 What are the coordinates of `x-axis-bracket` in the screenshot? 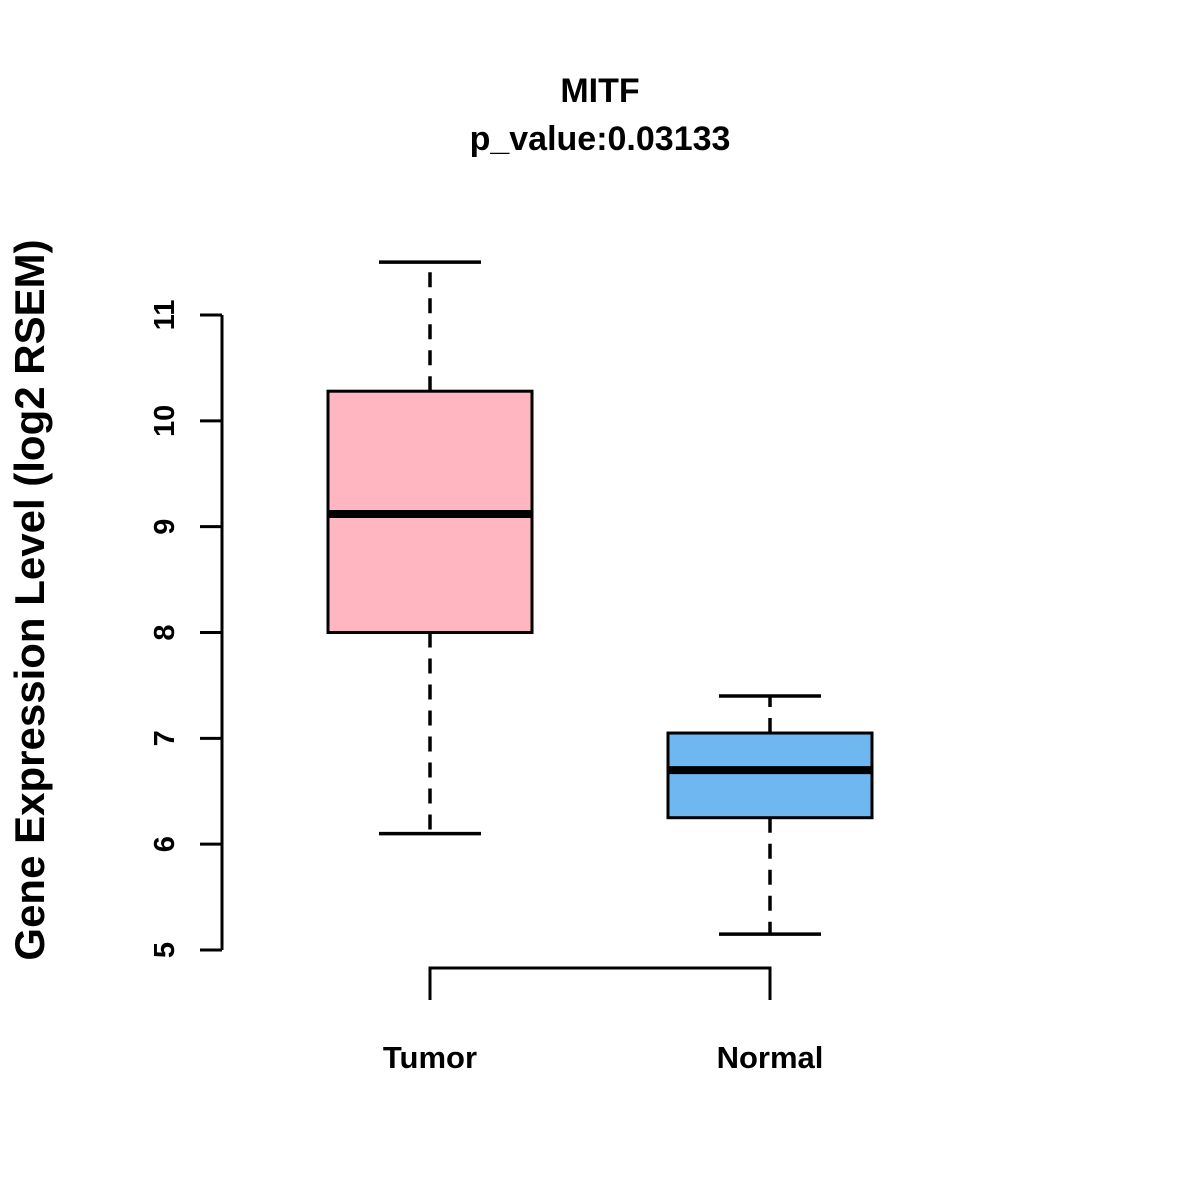 It's located at (600, 983).